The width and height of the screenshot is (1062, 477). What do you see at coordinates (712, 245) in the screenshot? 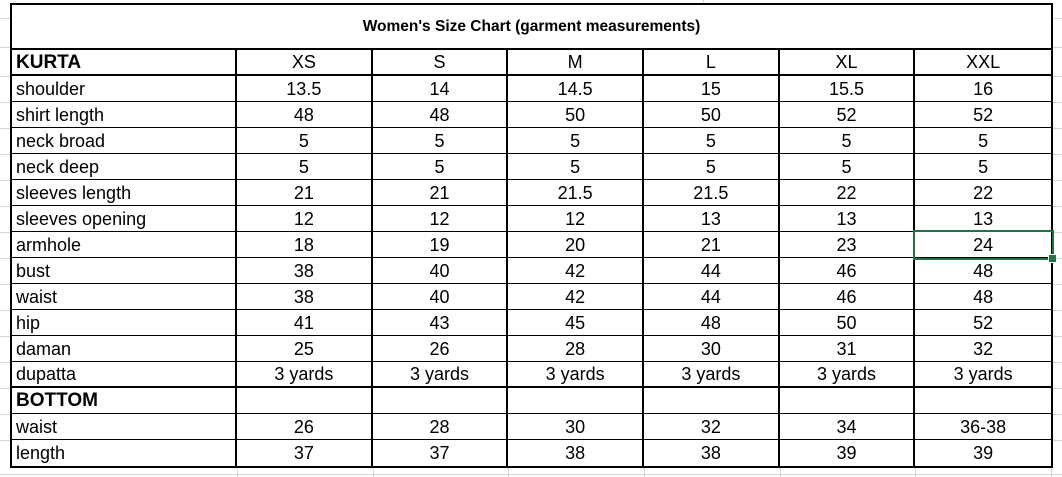
I see `cell-armhole-l: 21` at bounding box center [712, 245].